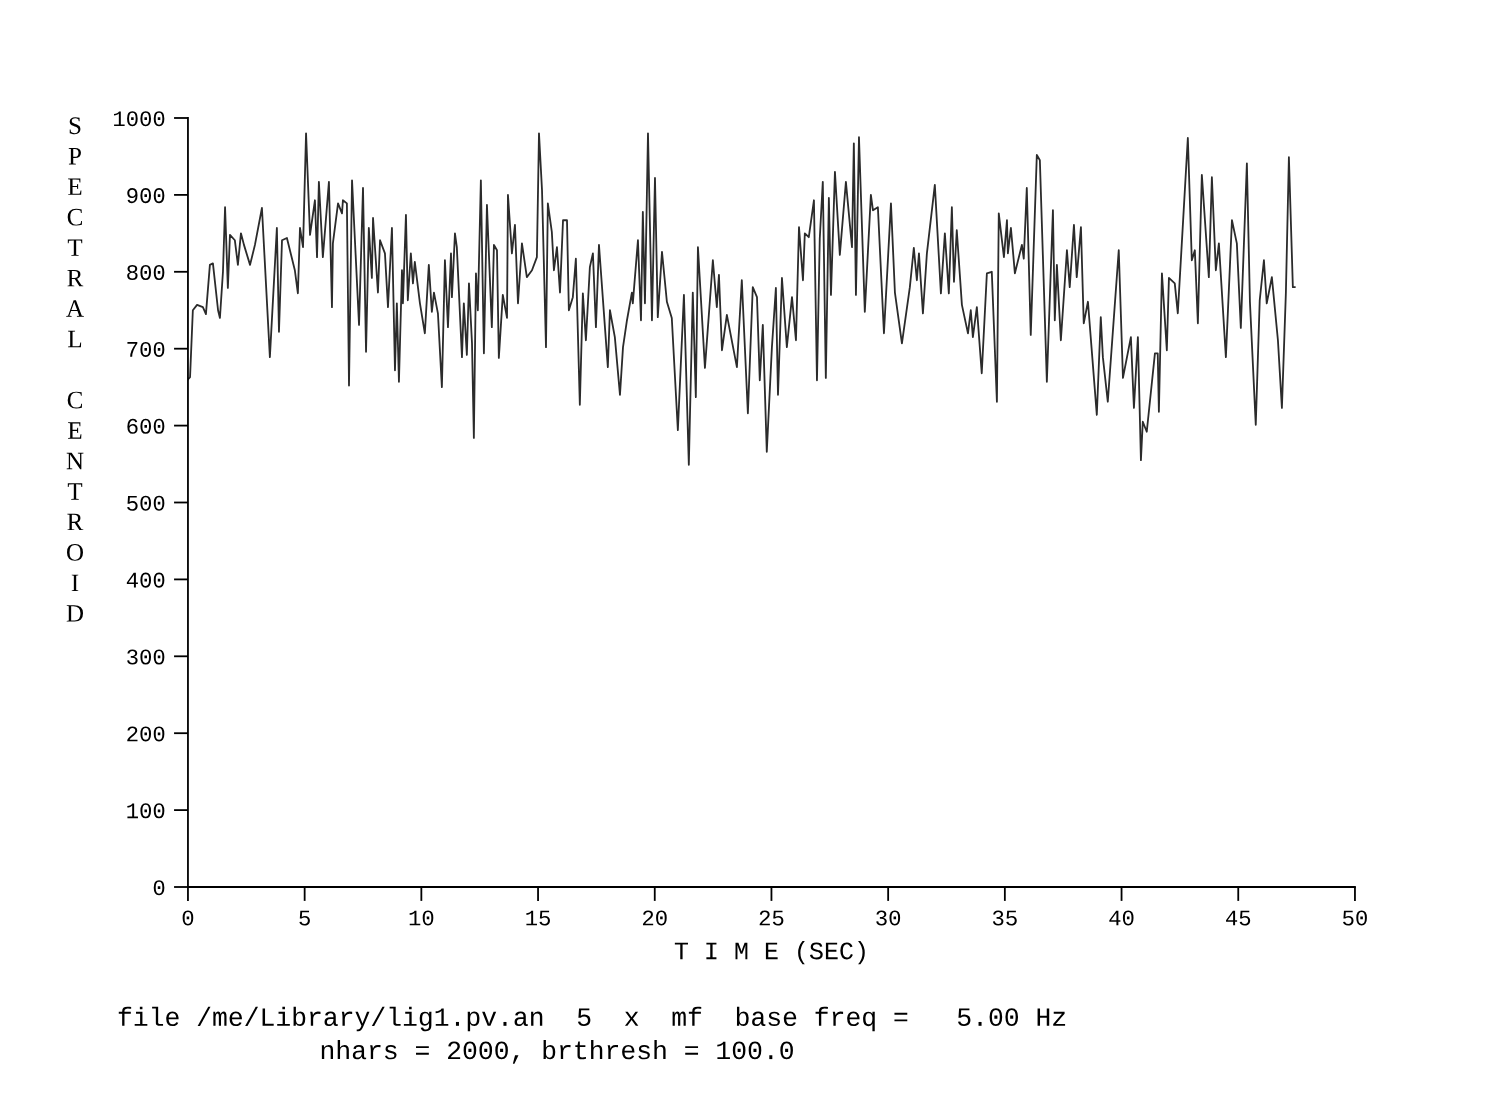 The height and width of the screenshot is (1110, 1500). Describe the element at coordinates (888, 918) in the screenshot. I see `x-tick-label: 30` at that location.